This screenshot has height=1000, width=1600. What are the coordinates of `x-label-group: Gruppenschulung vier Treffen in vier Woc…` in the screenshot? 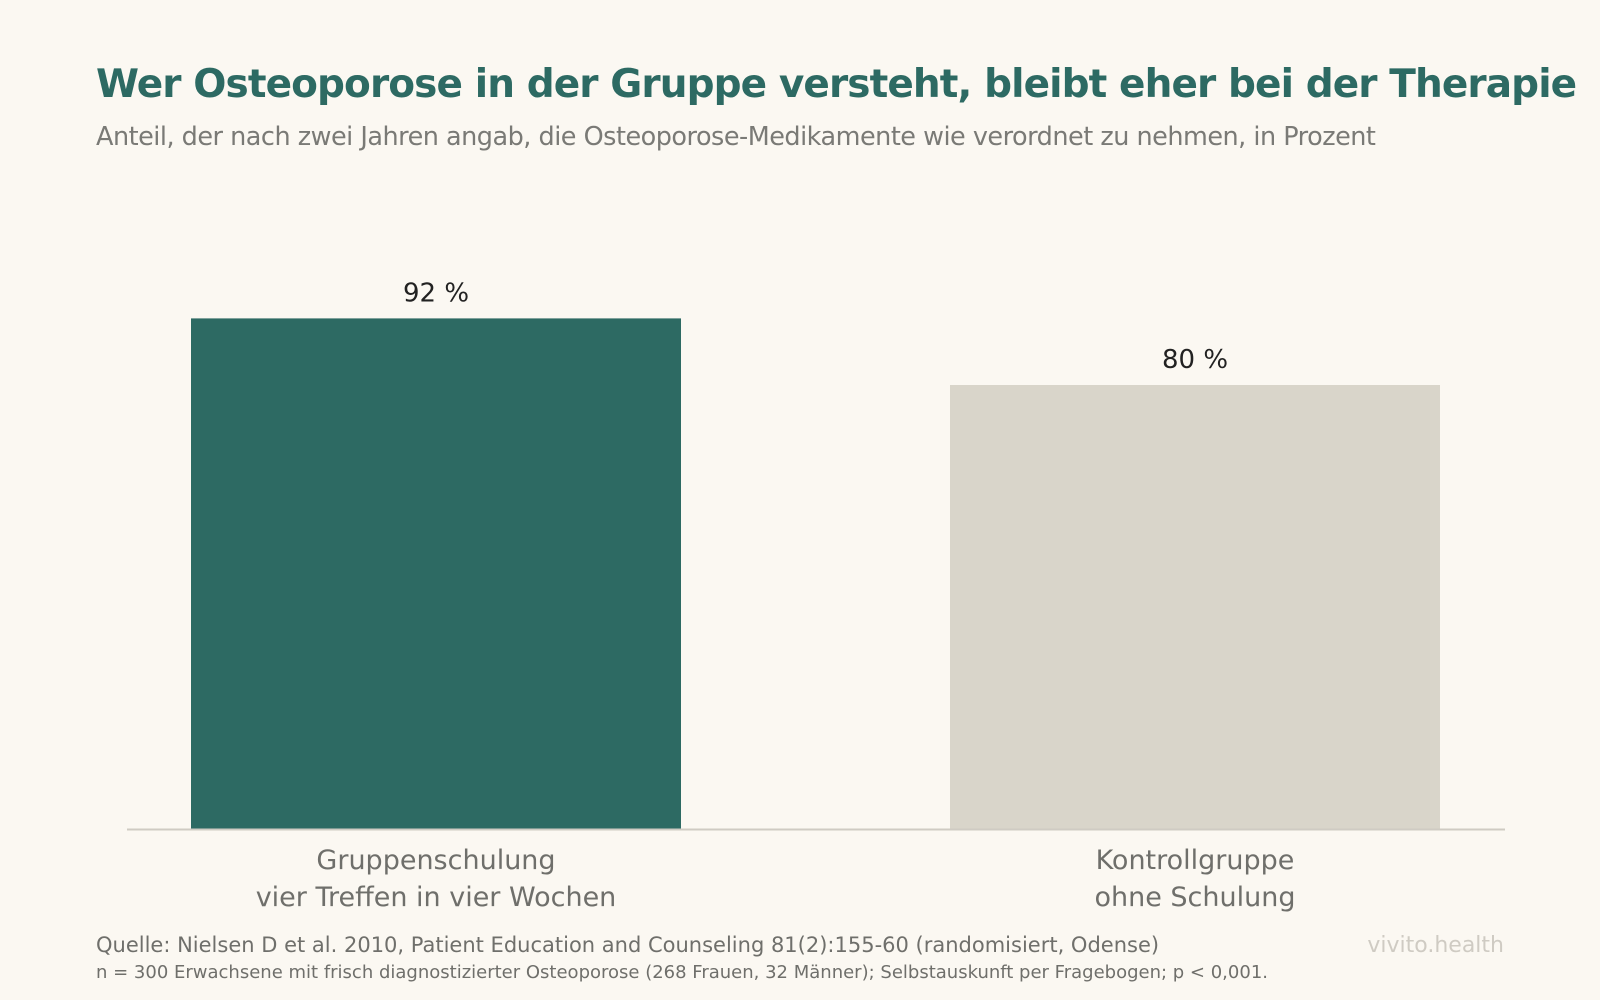 It's located at (436, 879).